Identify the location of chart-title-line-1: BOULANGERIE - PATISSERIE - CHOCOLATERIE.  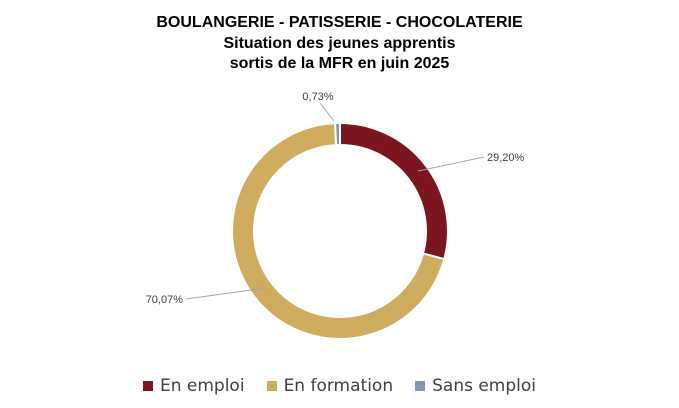
(339, 22).